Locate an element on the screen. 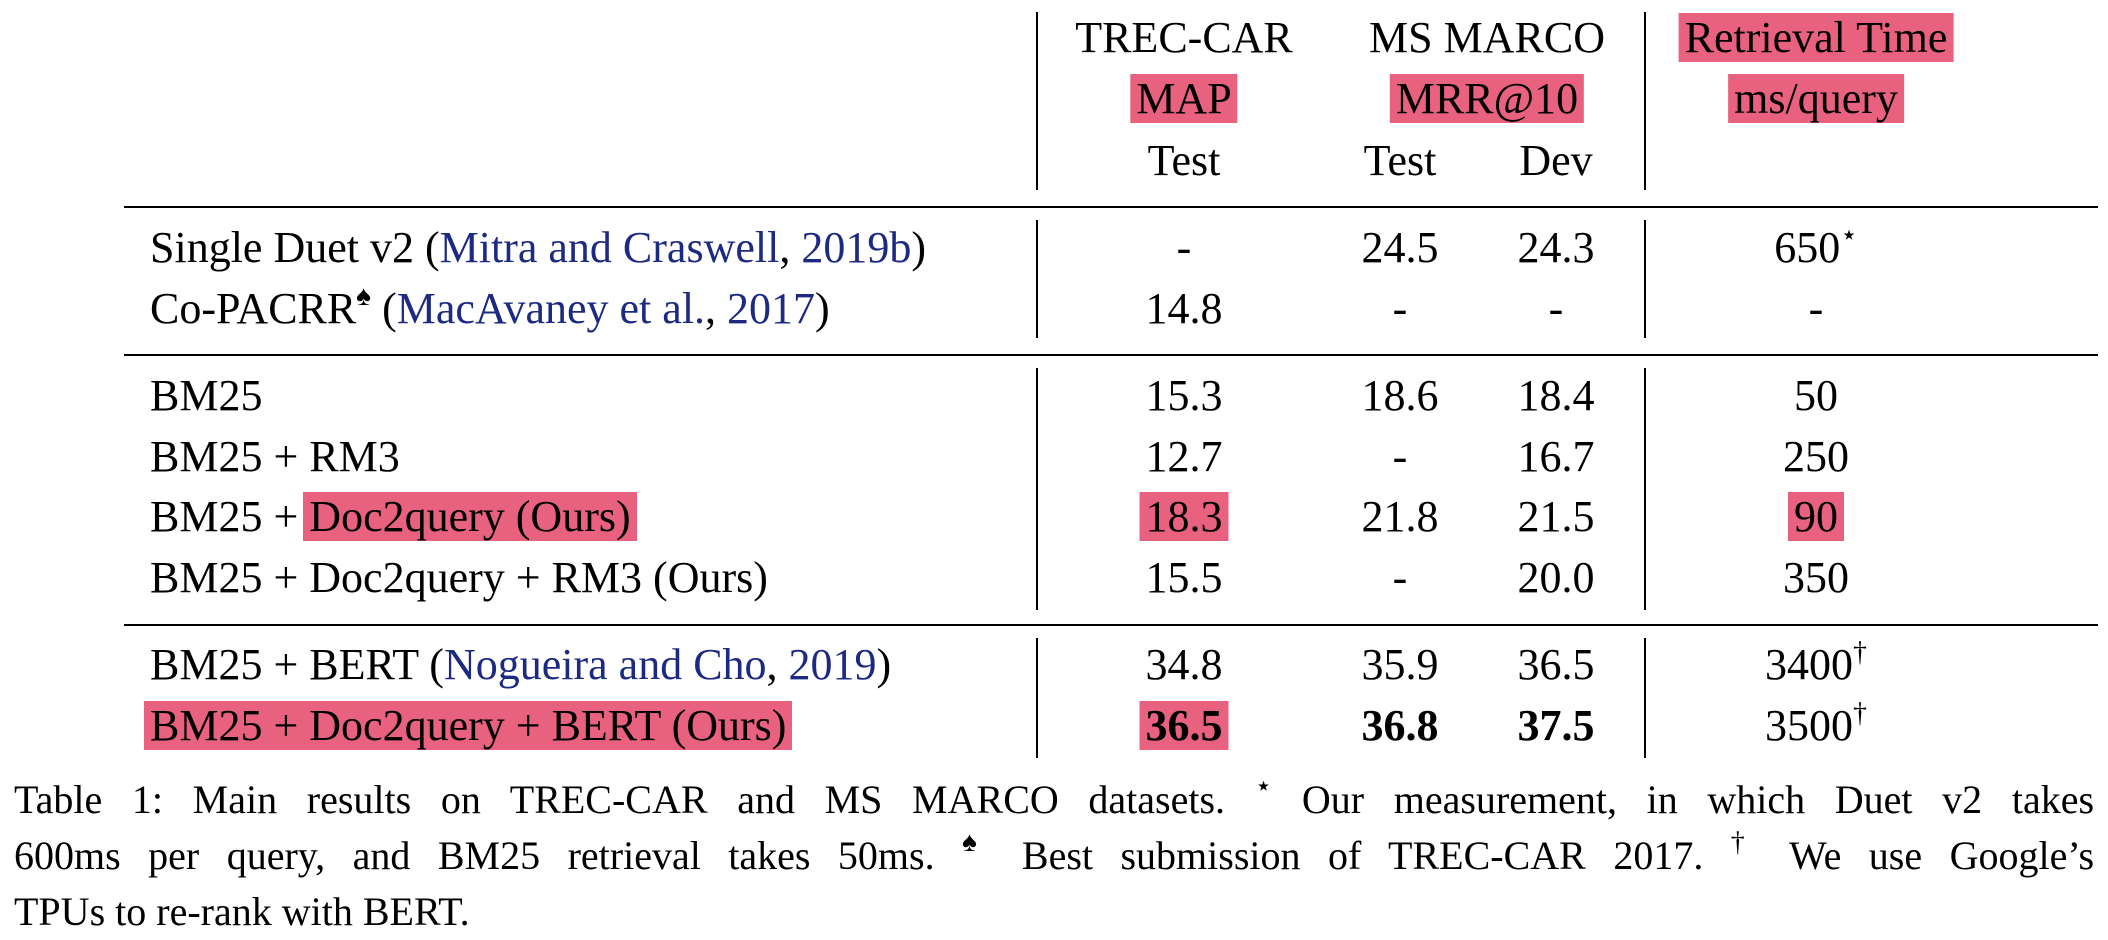 The image size is (2108, 940). row-method: Co-PACRR♠ (MacAvaney et al., 2017) is located at coordinates (490, 307).